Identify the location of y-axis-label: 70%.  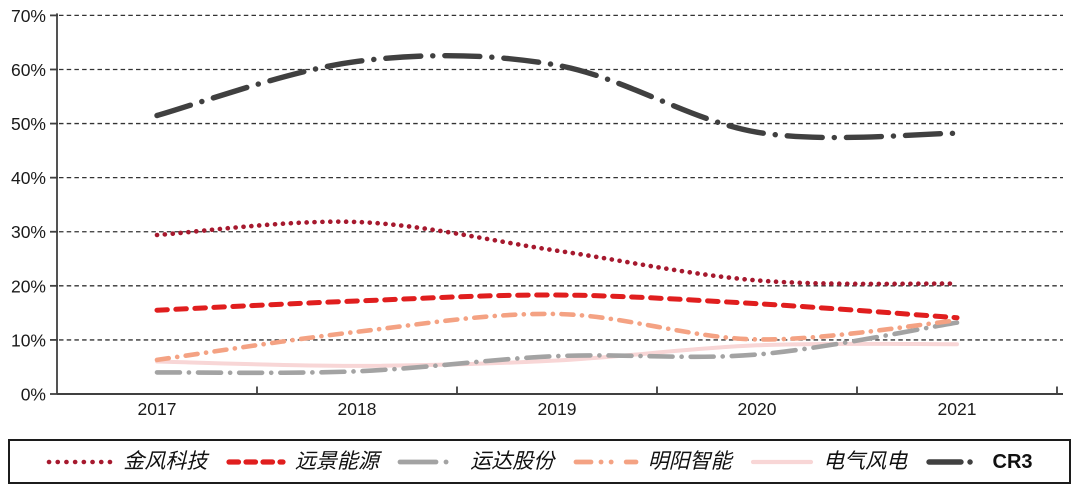
(28, 16).